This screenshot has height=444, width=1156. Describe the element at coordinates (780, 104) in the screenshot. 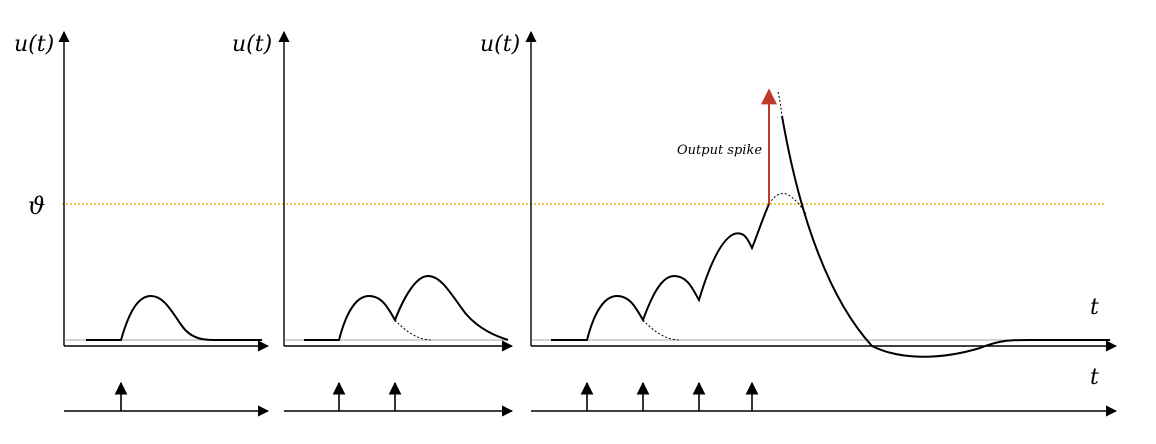

I see `panel3-spike-top-dotted` at that location.